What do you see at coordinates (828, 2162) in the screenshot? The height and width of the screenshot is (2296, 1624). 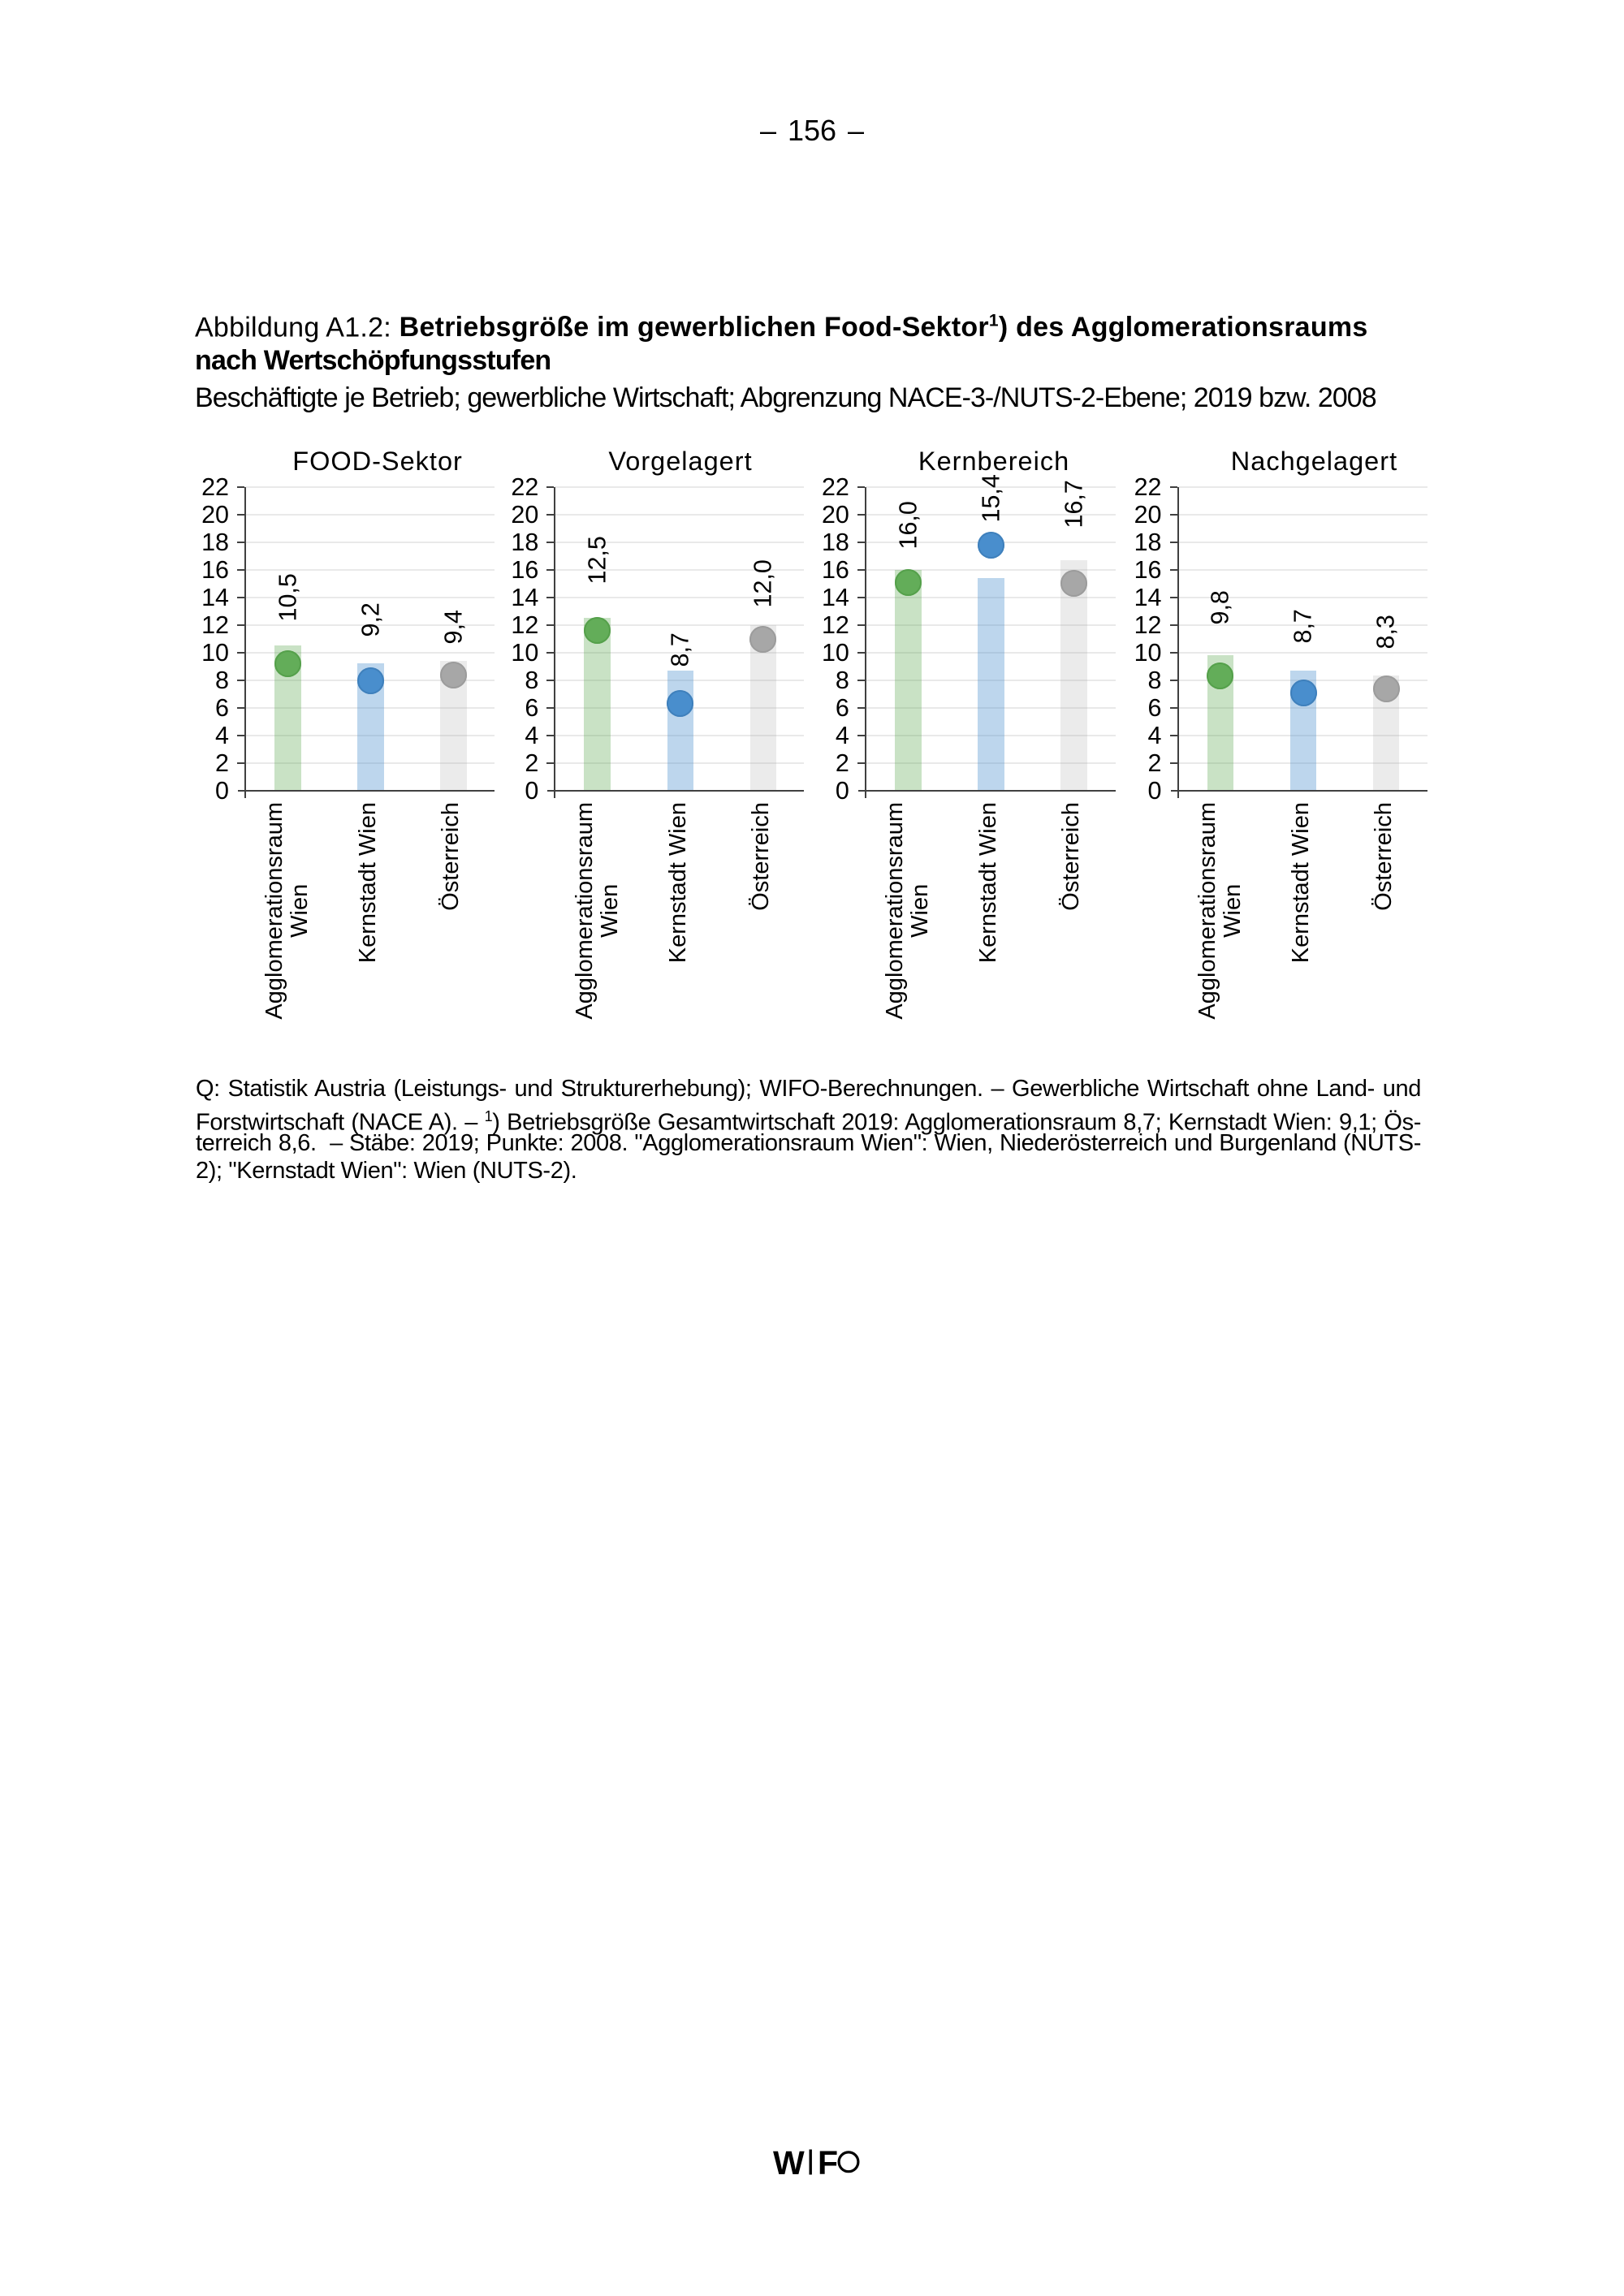 I see `svg-text: F` at bounding box center [828, 2162].